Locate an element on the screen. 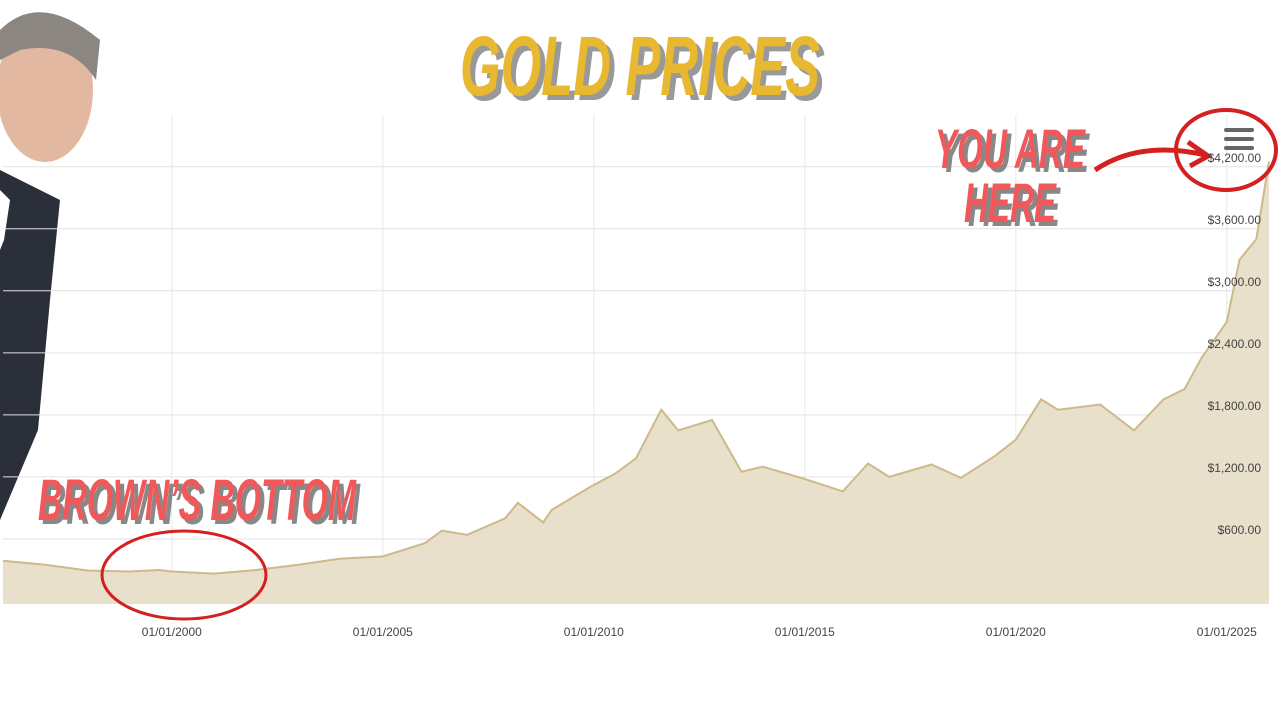  y-tick-label: $1,200.00 is located at coordinates (1235, 468).